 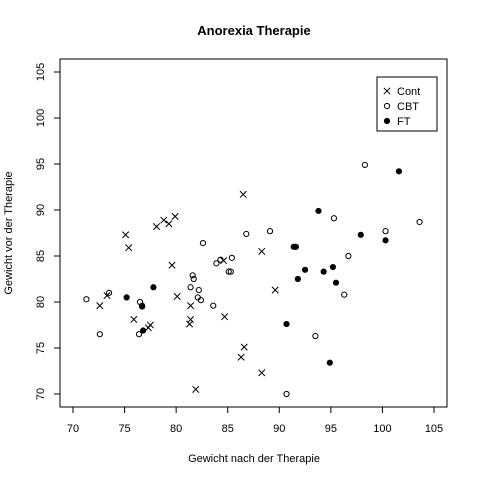 What do you see at coordinates (176, 429) in the screenshot?
I see `x-tick-label: 80` at bounding box center [176, 429].